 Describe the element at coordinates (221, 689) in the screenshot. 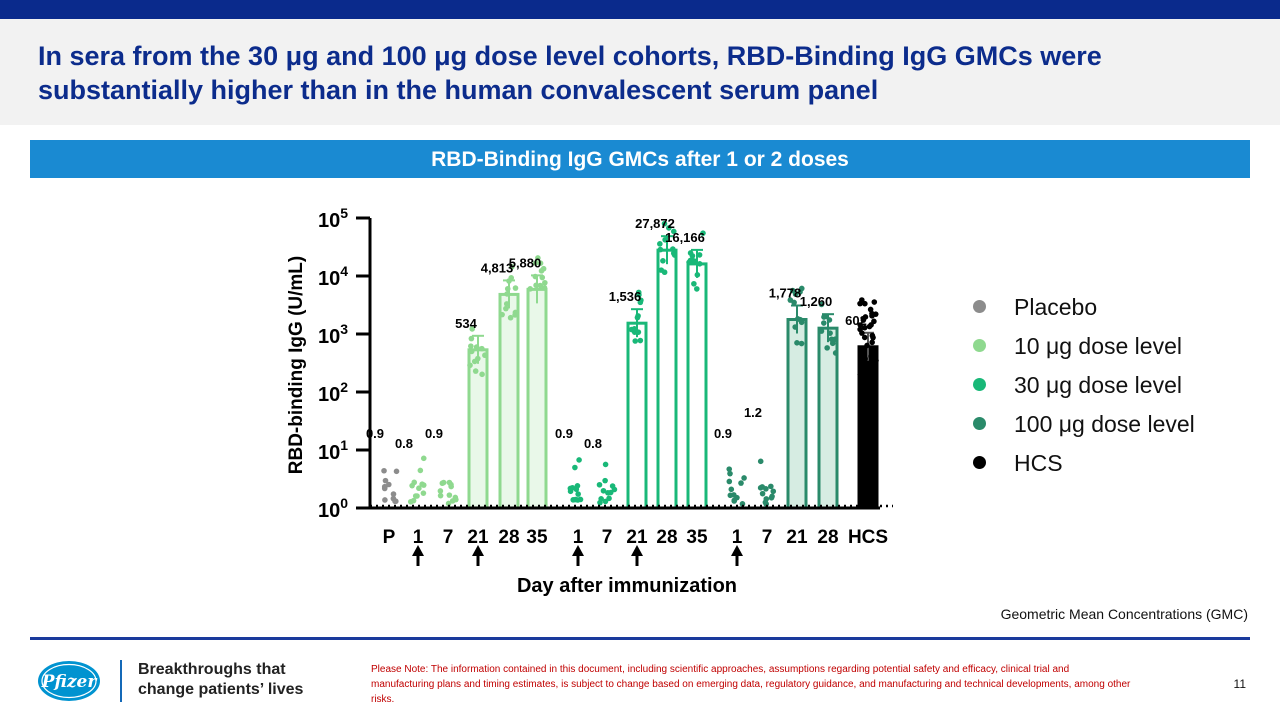

I see `tagline-line-2: change patients’ lives` at that location.